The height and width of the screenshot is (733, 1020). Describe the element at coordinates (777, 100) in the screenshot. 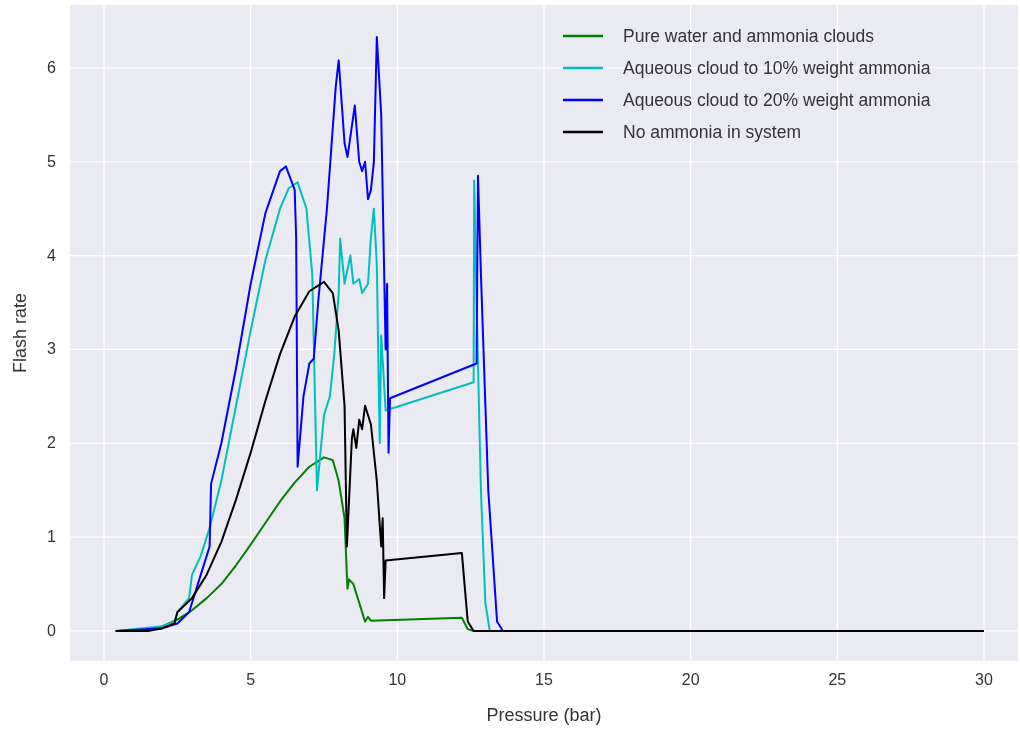

I see `legend-label: Aqueous cloud to 20% weight ammonia` at that location.